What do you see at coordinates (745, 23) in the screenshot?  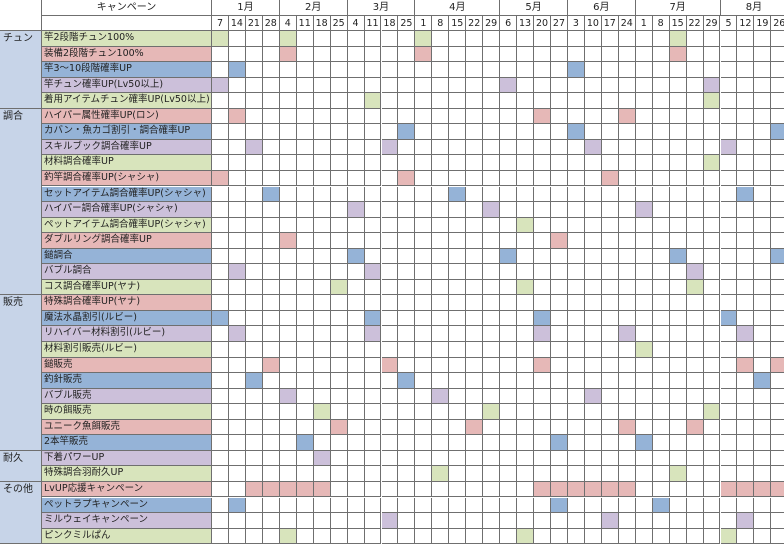 I see `date-header: 12` at bounding box center [745, 23].